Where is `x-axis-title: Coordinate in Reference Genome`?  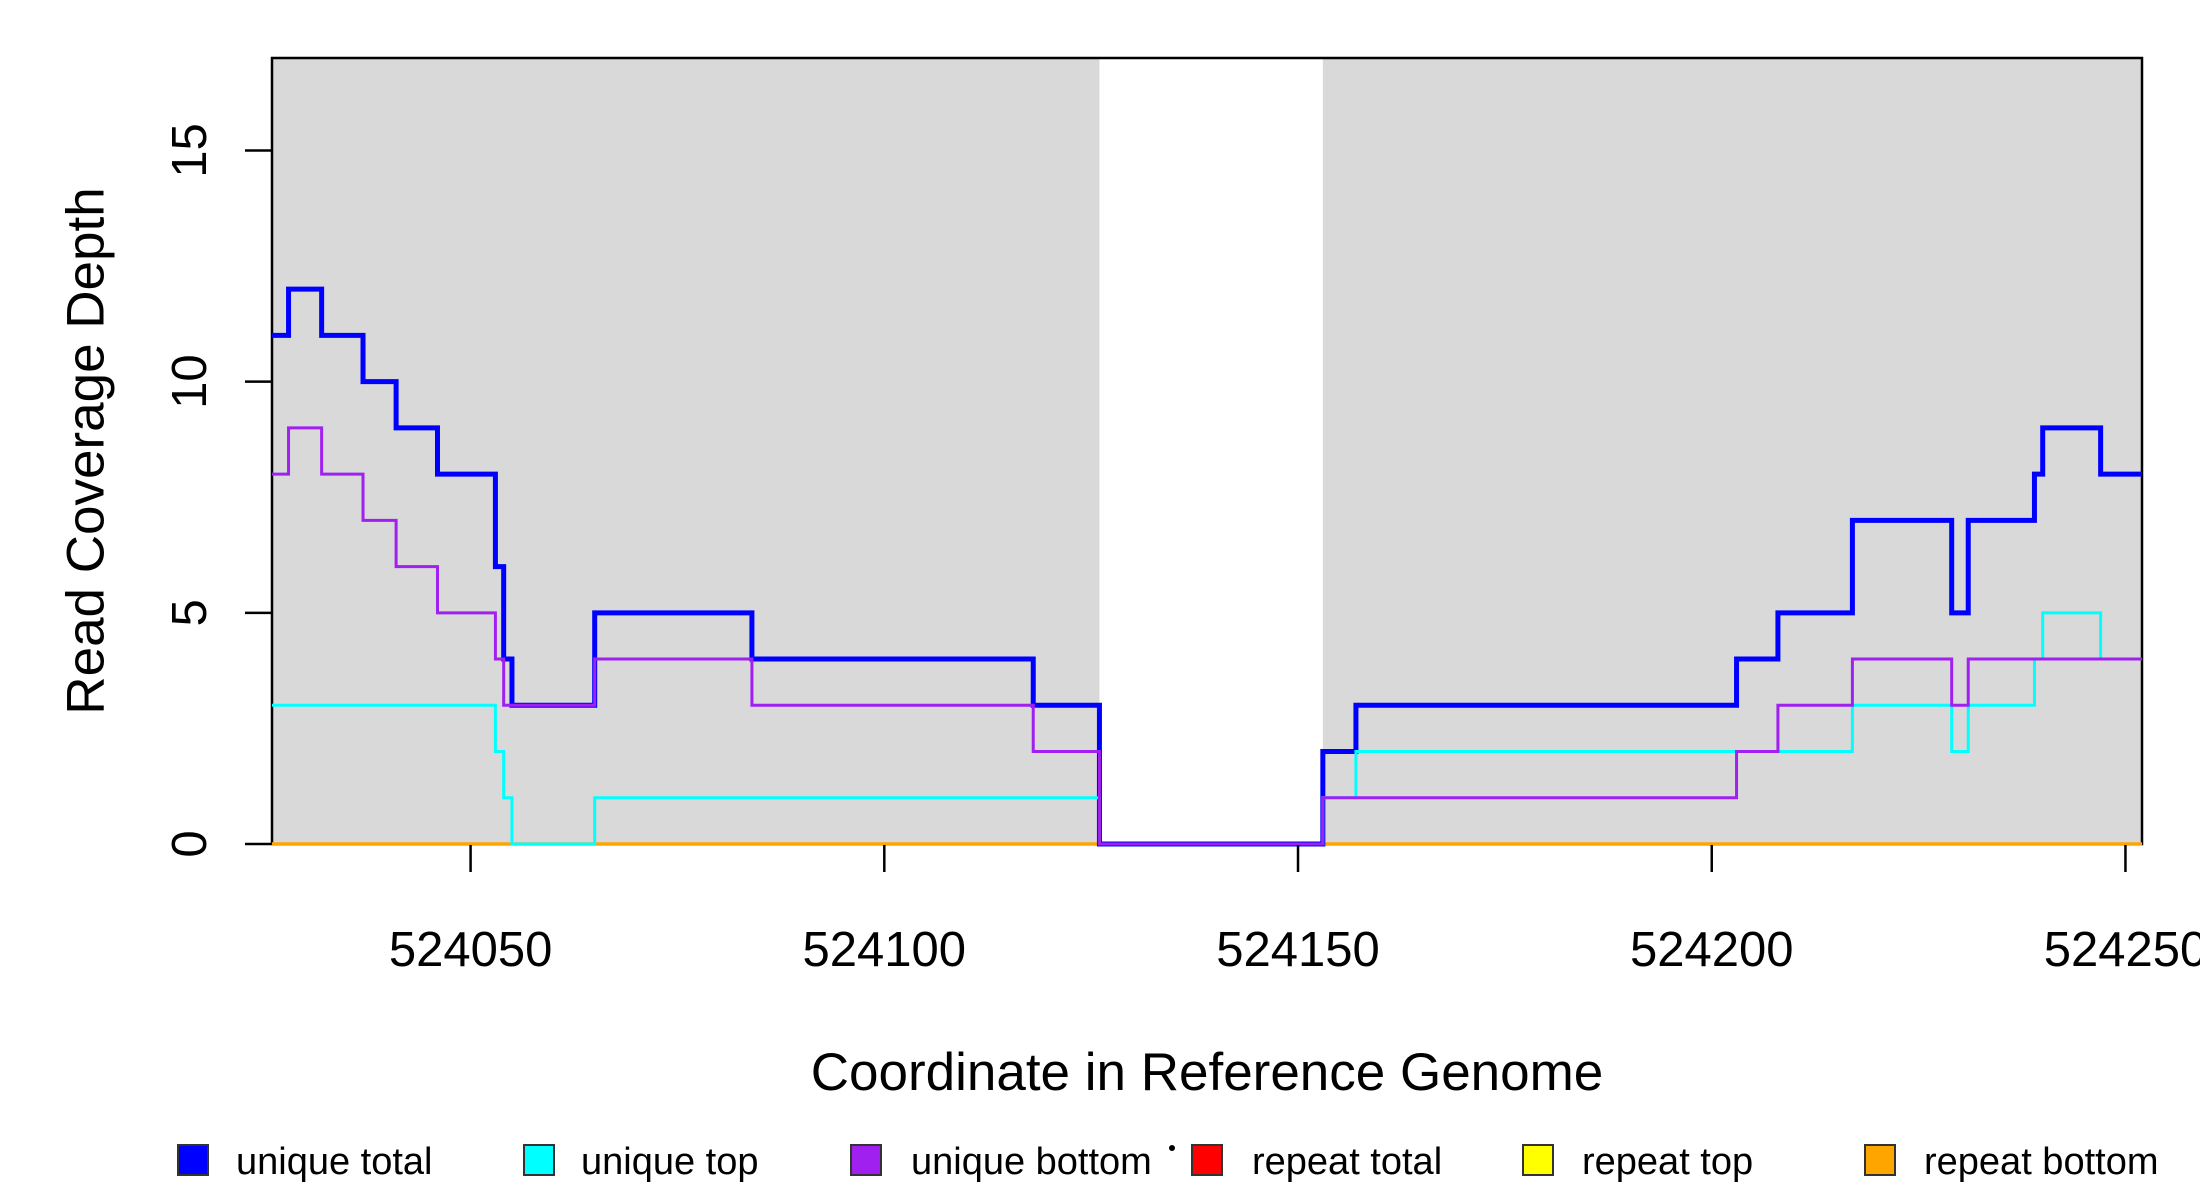 x-axis-title: Coordinate in Reference Genome is located at coordinates (1207, 1072).